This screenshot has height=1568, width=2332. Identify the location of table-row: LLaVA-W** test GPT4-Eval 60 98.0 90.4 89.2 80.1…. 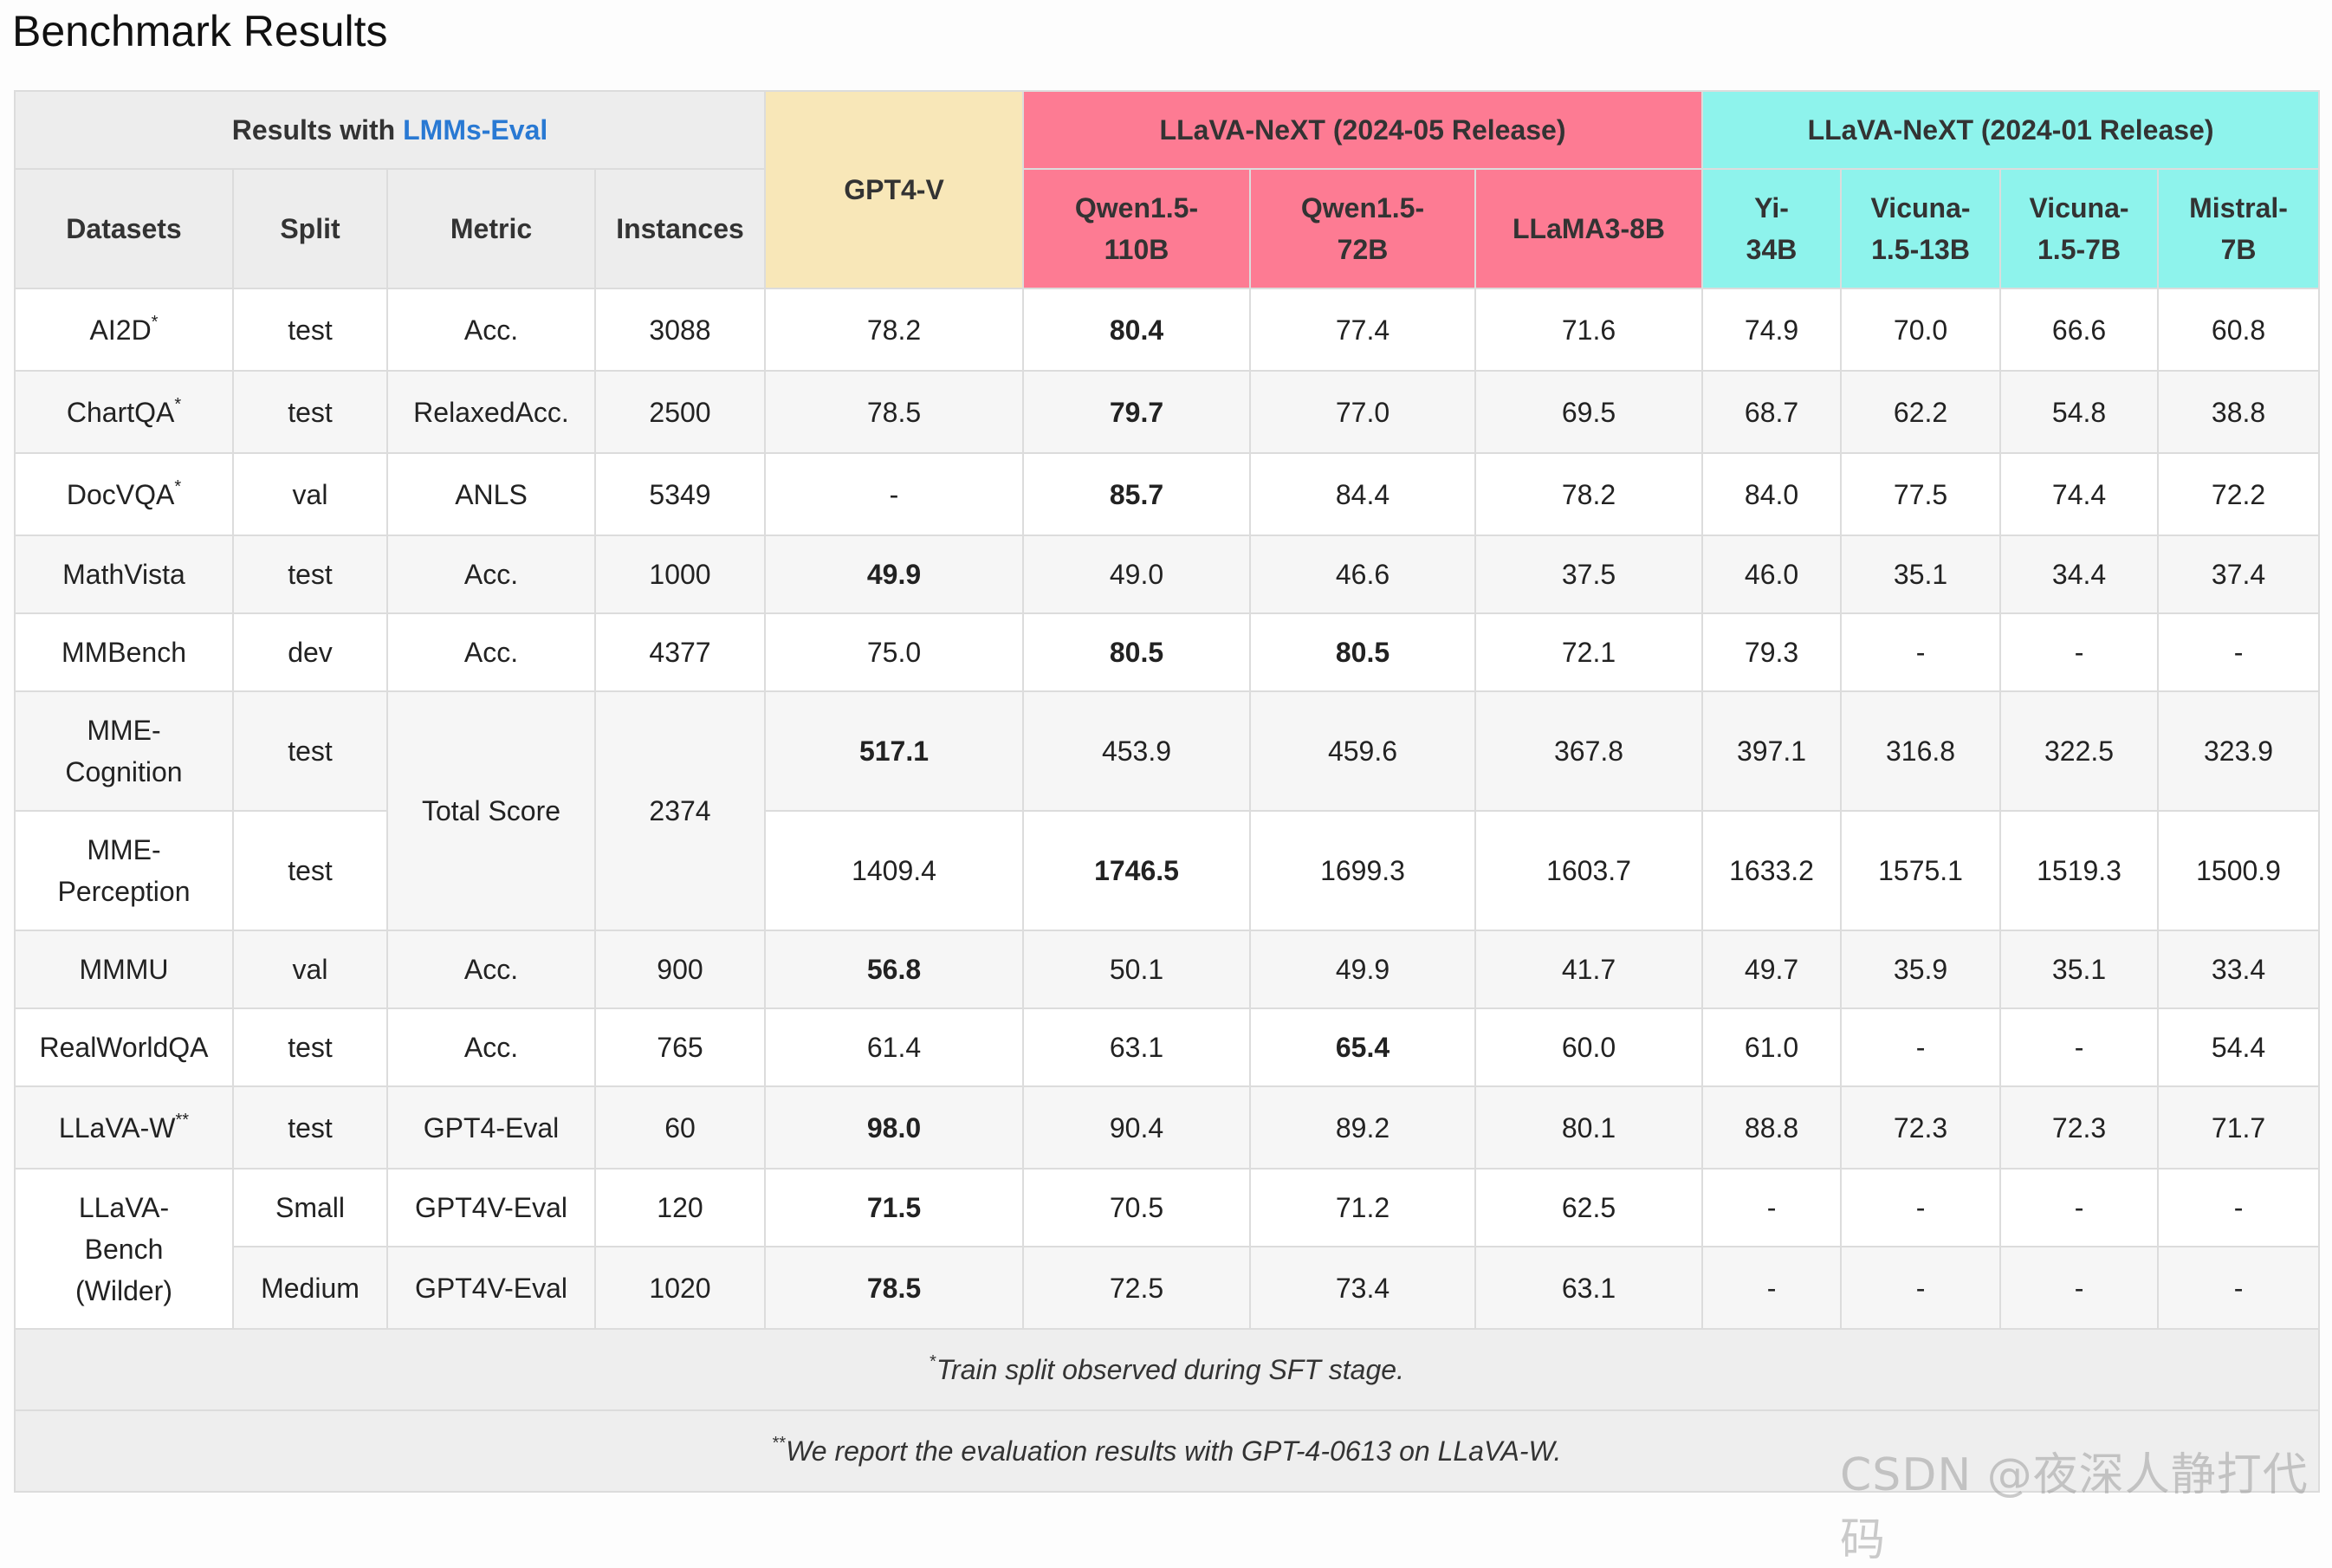
(1167, 1127).